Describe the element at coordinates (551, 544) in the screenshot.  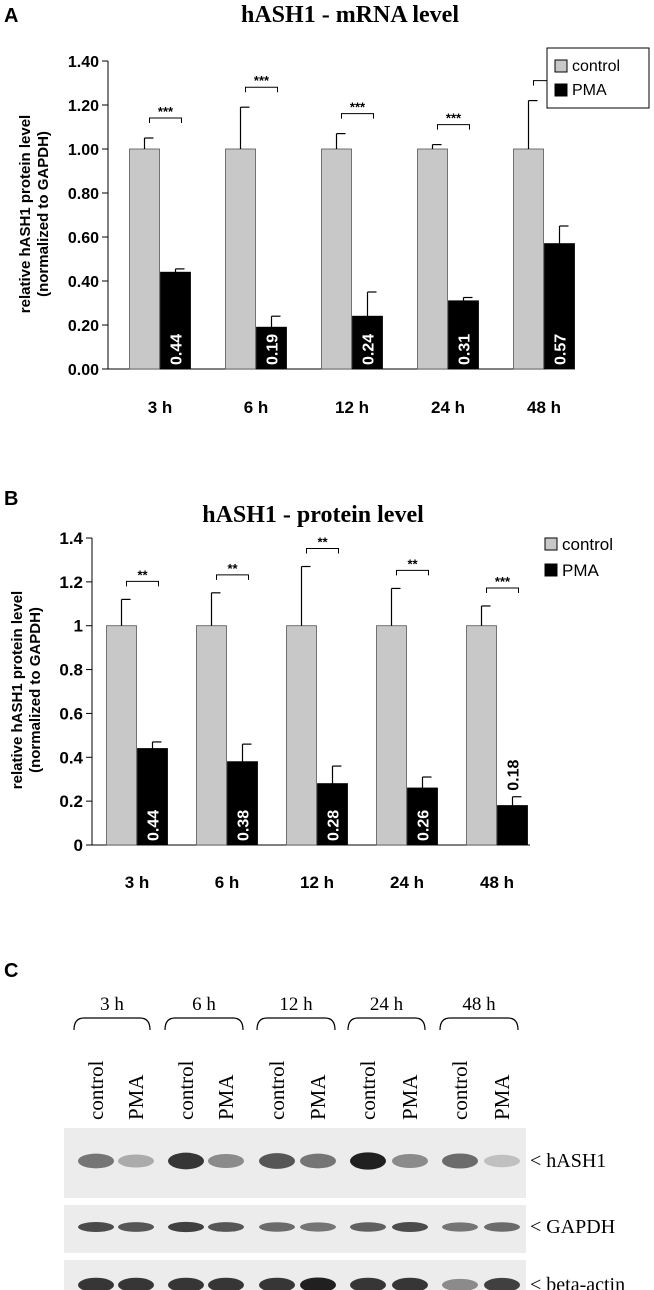
I see `legend-swatch-control` at that location.